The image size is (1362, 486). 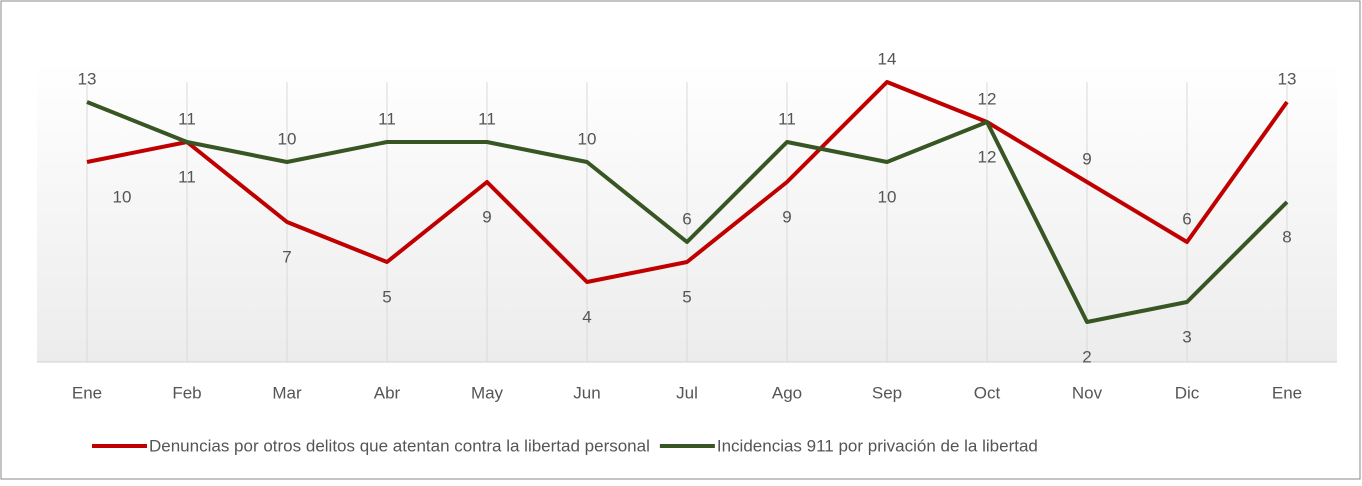 What do you see at coordinates (987, 392) in the screenshot?
I see `x-tick-label: Oct` at bounding box center [987, 392].